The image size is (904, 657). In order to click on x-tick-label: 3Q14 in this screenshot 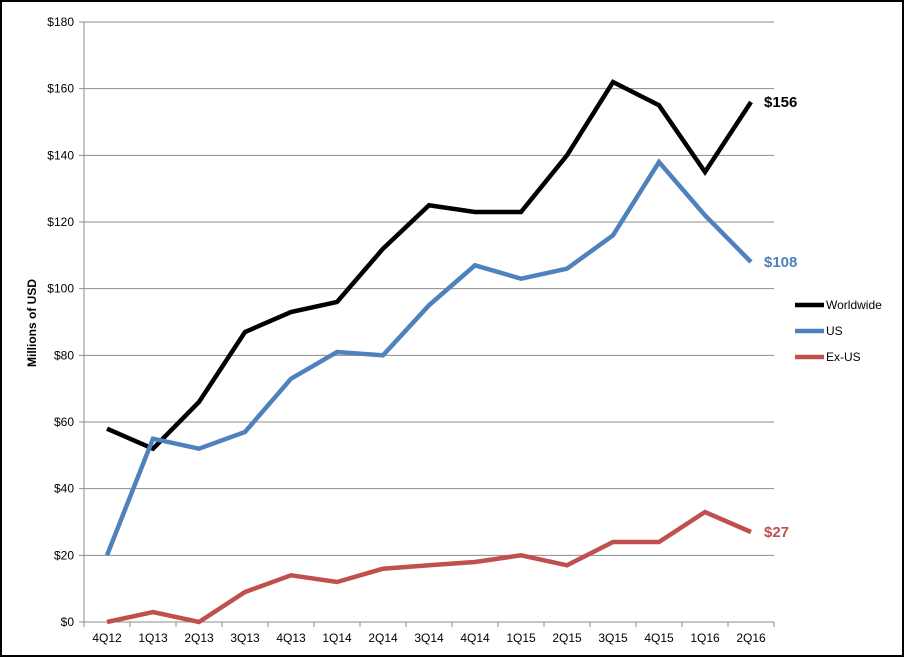, I will do `click(429, 638)`.